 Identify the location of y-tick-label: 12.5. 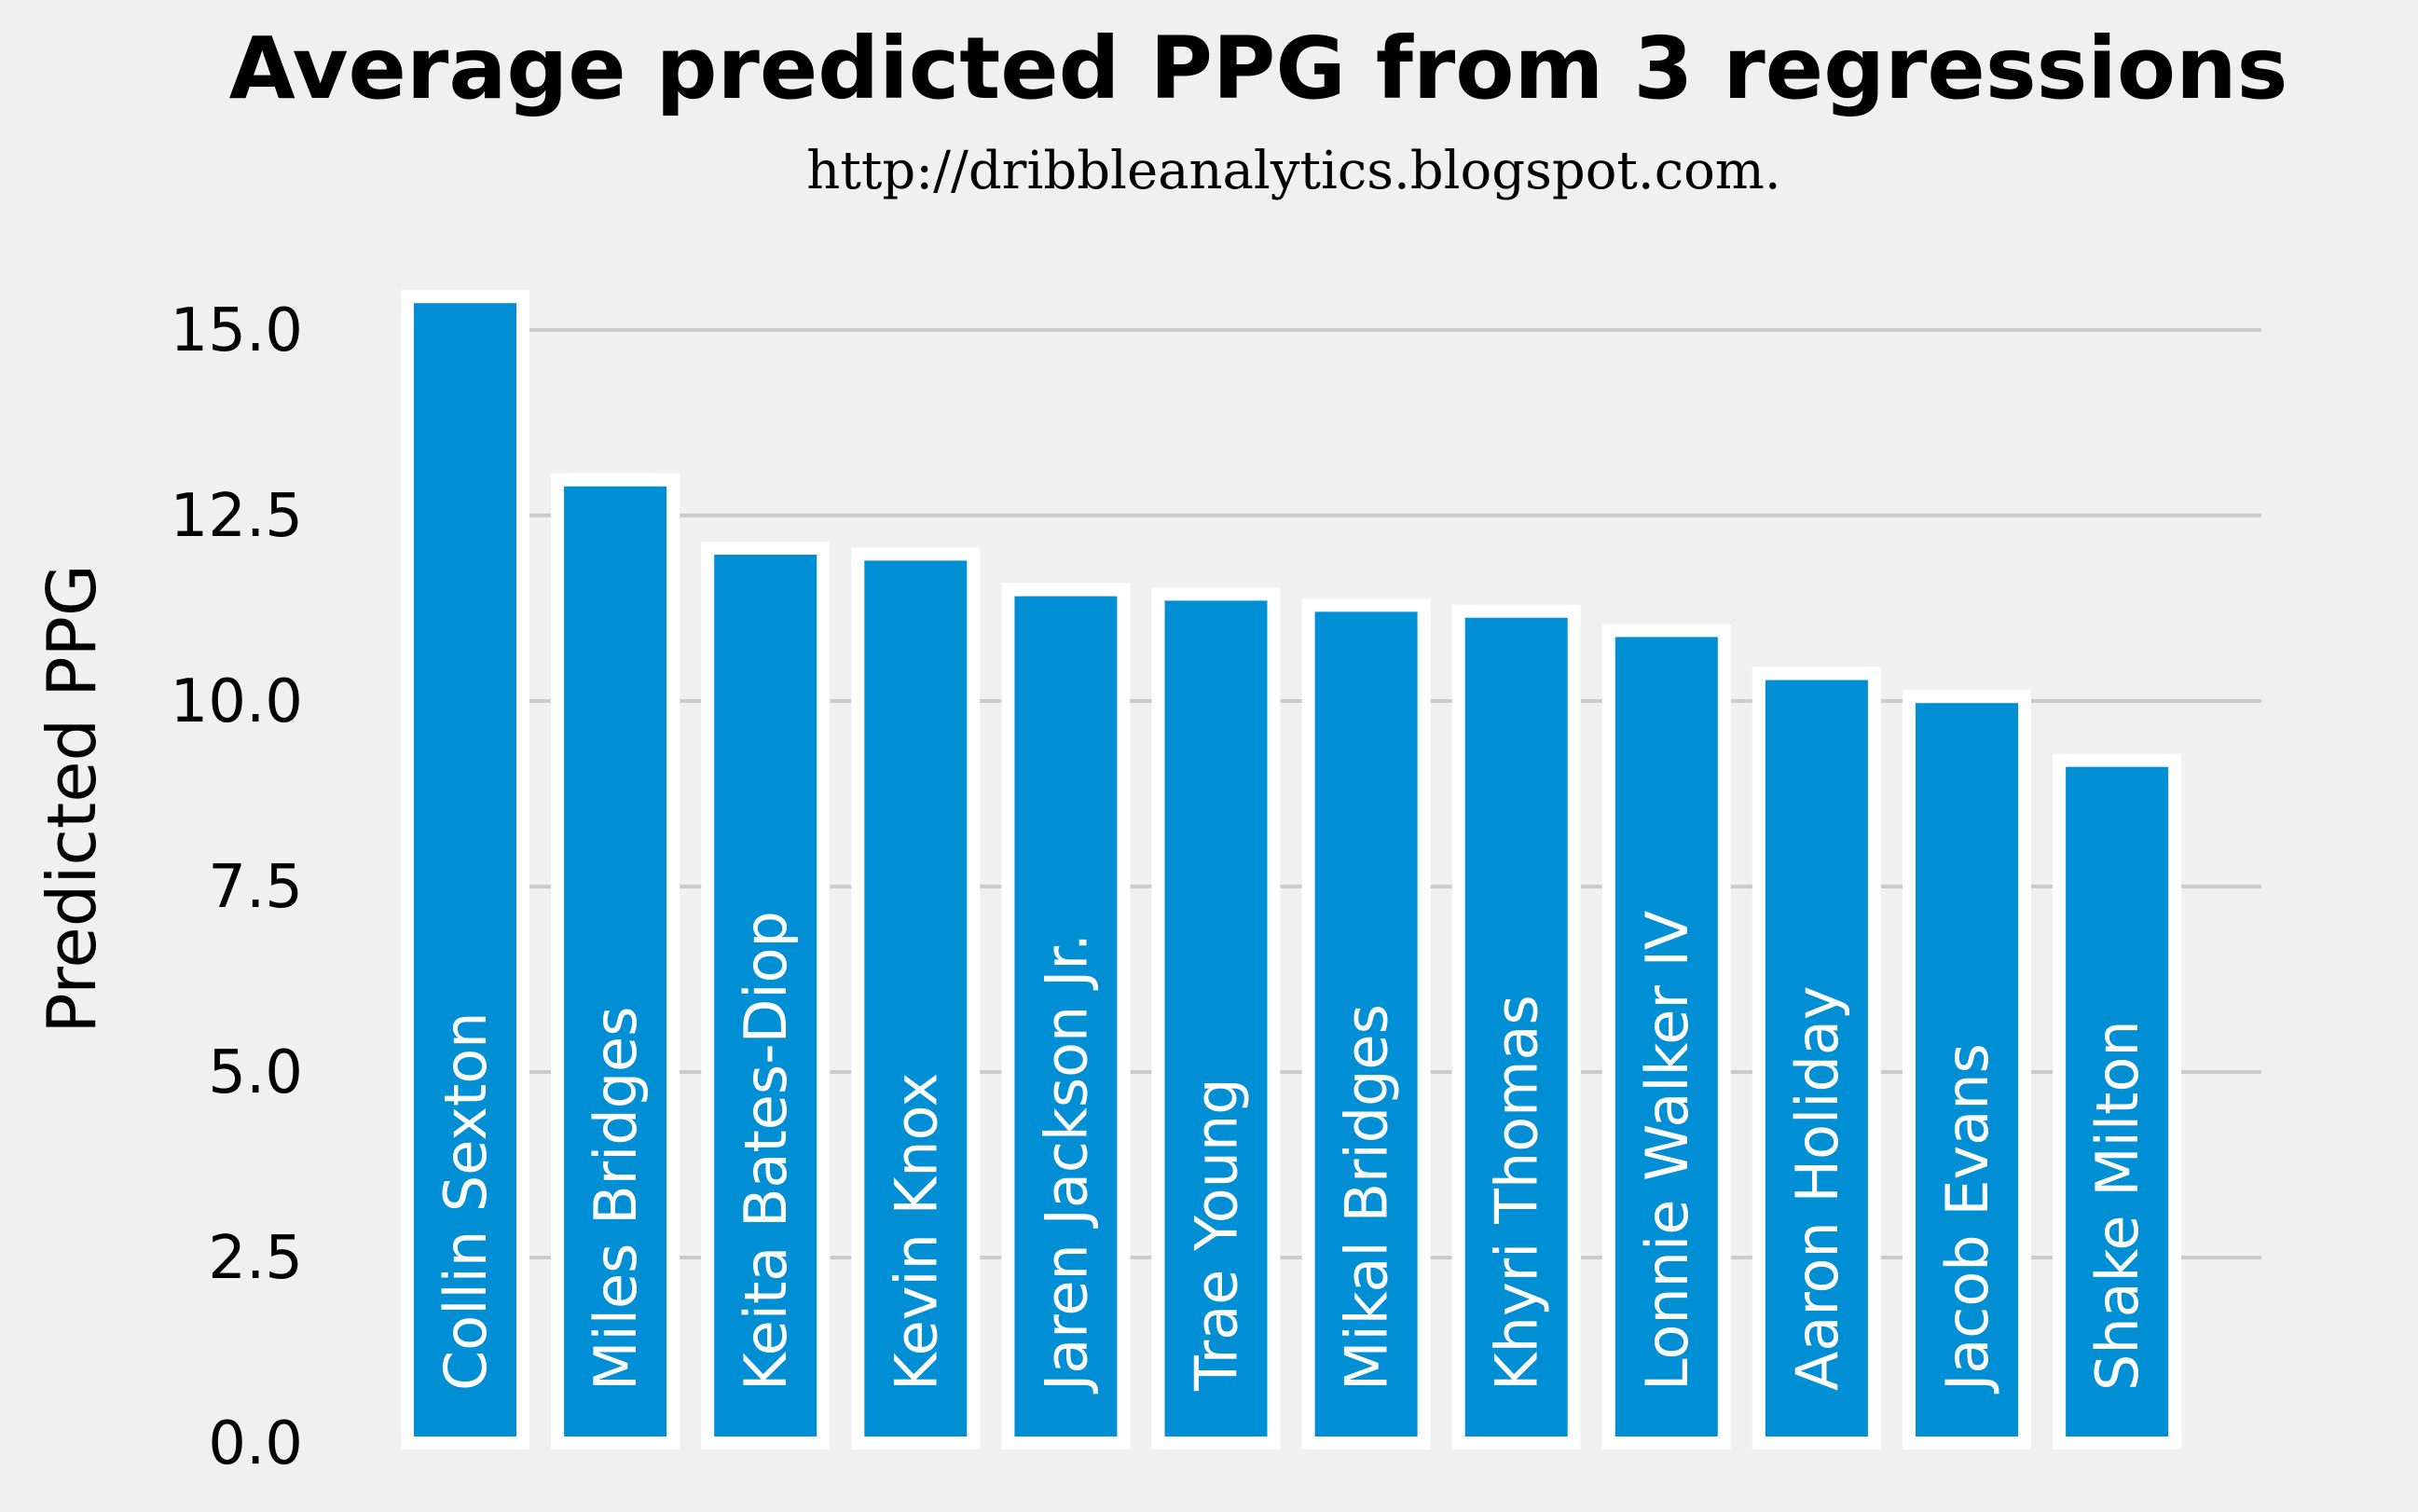
(238, 516).